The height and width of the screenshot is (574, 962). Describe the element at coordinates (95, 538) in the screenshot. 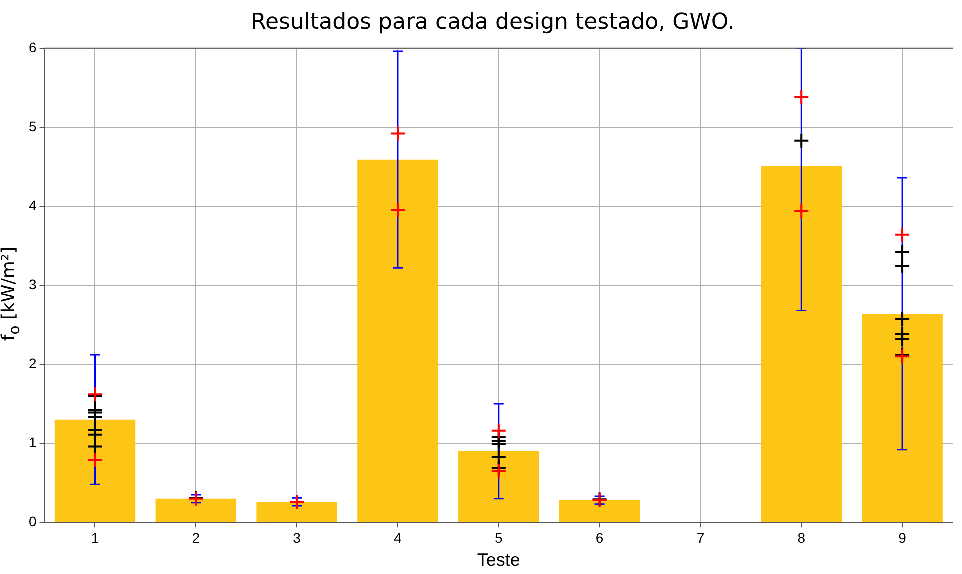

I see `x-tick-label: 1` at that location.